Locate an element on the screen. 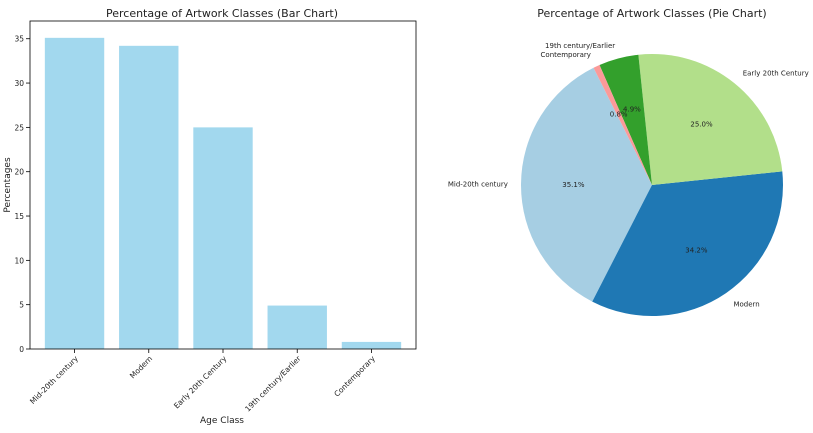 This screenshot has width=813, height=433. pie-percent-label: 25.0% is located at coordinates (701, 124).